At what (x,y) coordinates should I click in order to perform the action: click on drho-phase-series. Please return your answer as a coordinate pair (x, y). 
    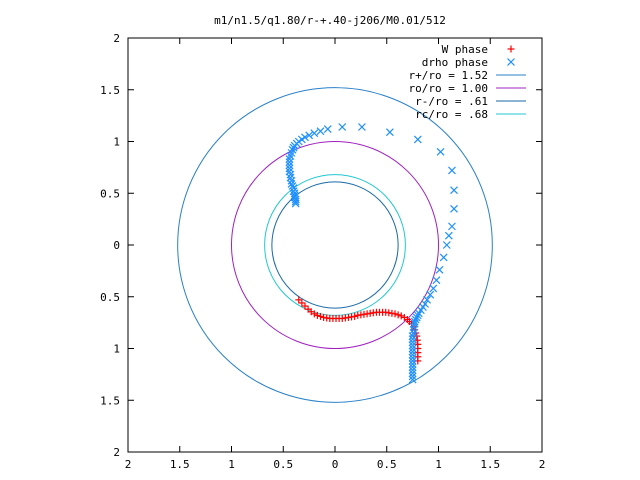
    Looking at the image, I should click on (371, 253).